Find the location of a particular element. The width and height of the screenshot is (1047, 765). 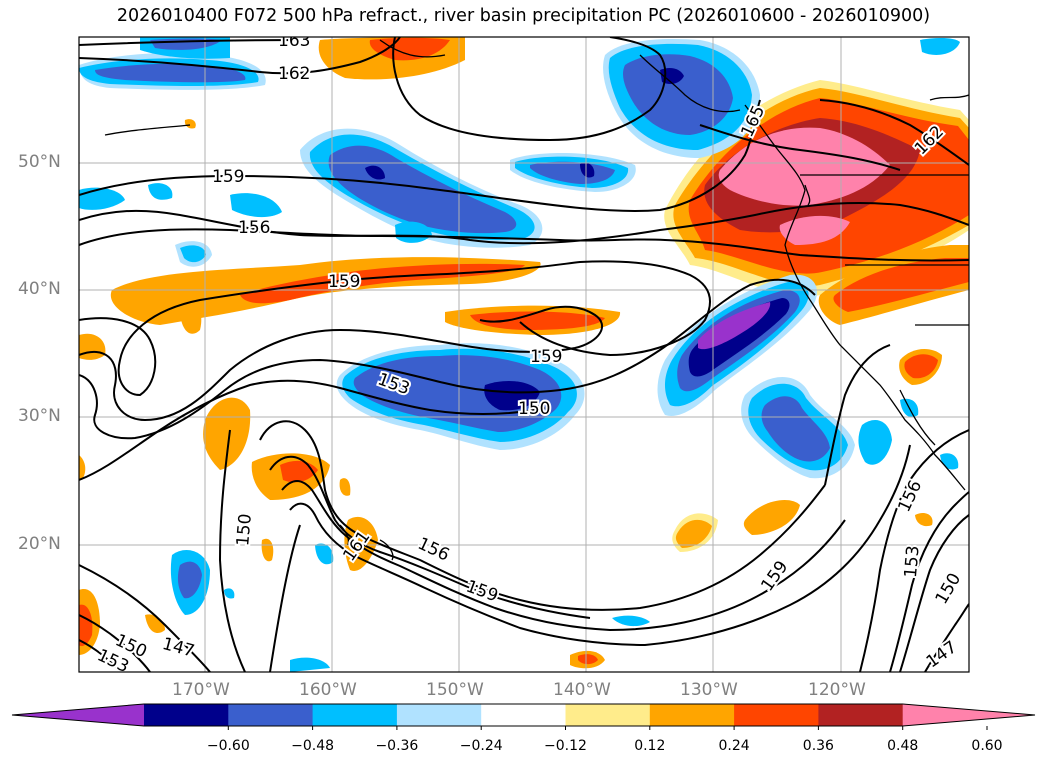

colorbar-tick-label: −0.48 is located at coordinates (313, 746).